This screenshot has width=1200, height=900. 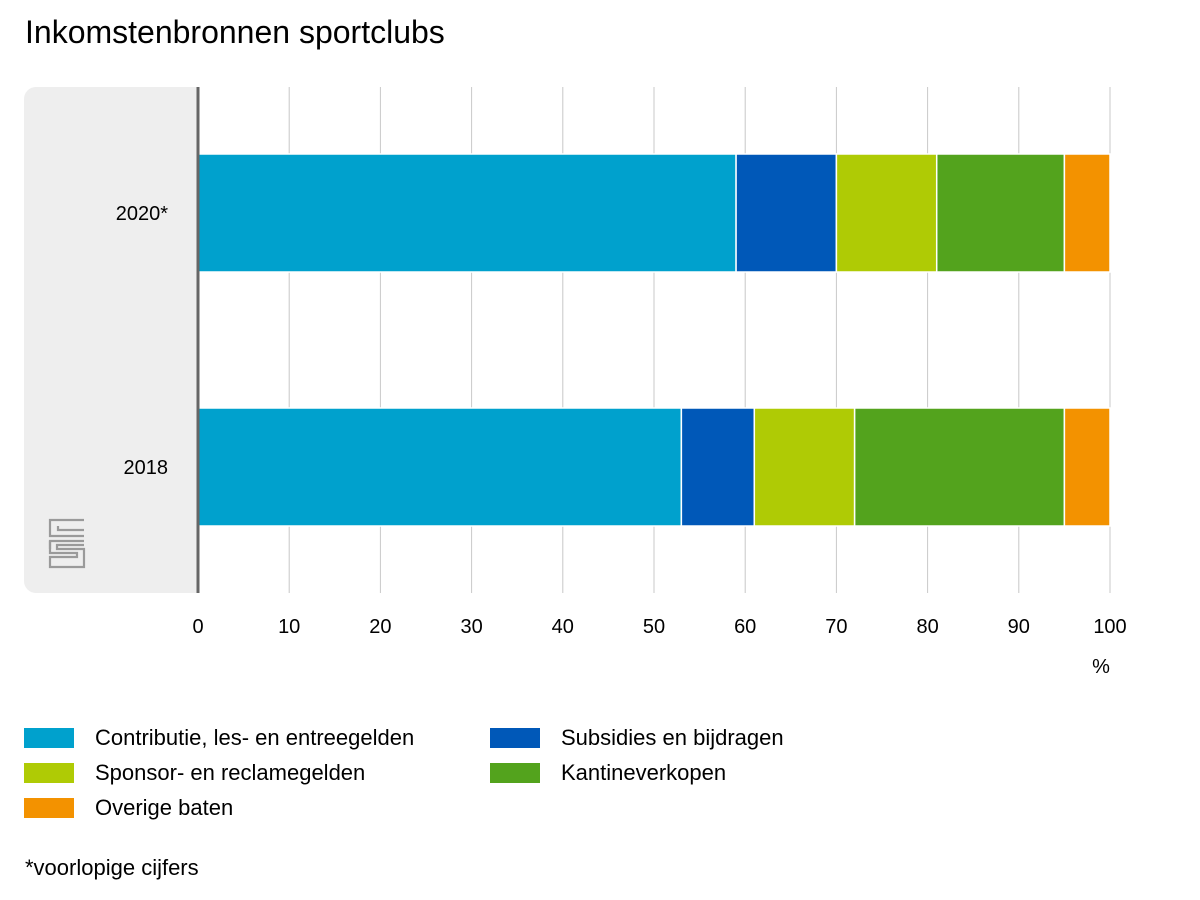 I want to click on x-axis-unit-label: %, so click(x=1101, y=667).